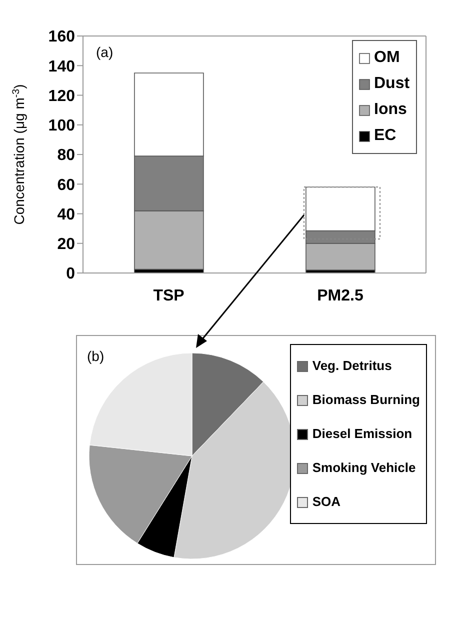  What do you see at coordinates (362, 434) in the screenshot?
I see `legend-label: Diesel Emission` at bounding box center [362, 434].